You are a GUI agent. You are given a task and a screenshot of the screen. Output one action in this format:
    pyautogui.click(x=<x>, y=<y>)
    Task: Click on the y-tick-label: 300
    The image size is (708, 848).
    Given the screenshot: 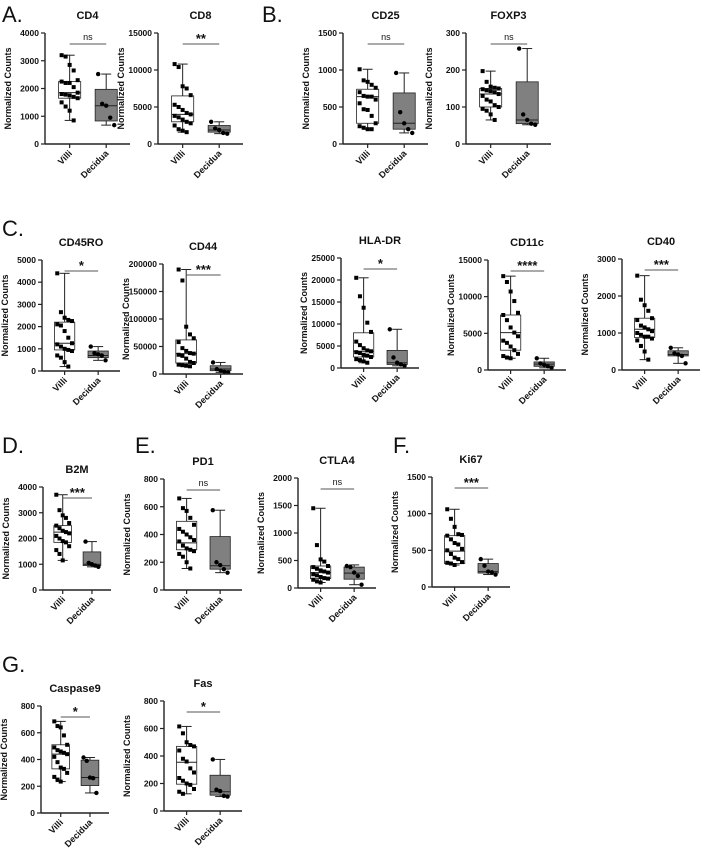 What is the action you would take?
    pyautogui.click(x=453, y=33)
    